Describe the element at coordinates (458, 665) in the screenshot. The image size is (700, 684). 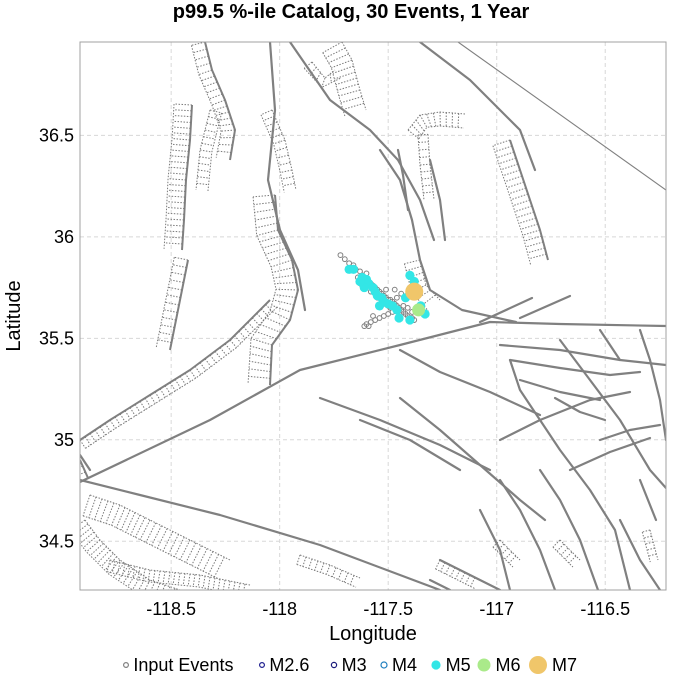
I see `legend-label: M5` at that location.